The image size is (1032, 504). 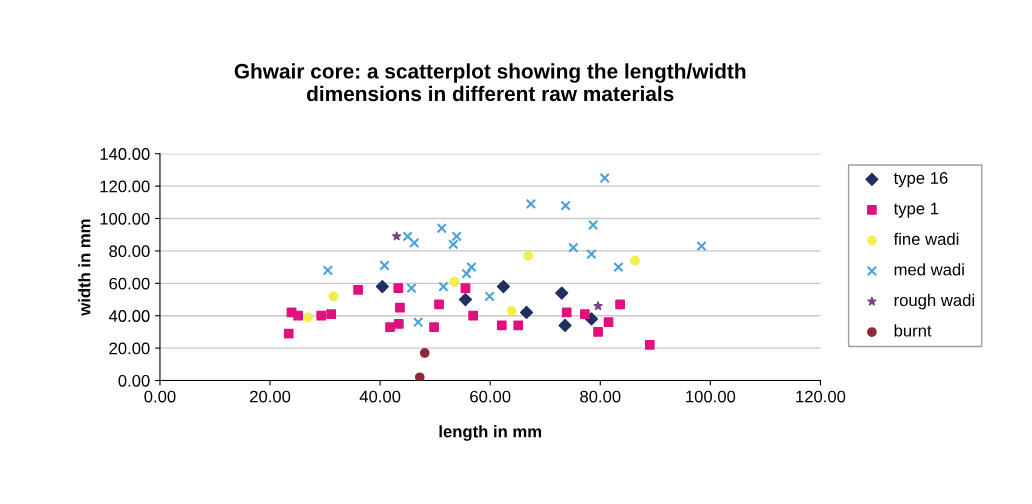 I want to click on y-tick-label: 40.00, so click(x=129, y=316).